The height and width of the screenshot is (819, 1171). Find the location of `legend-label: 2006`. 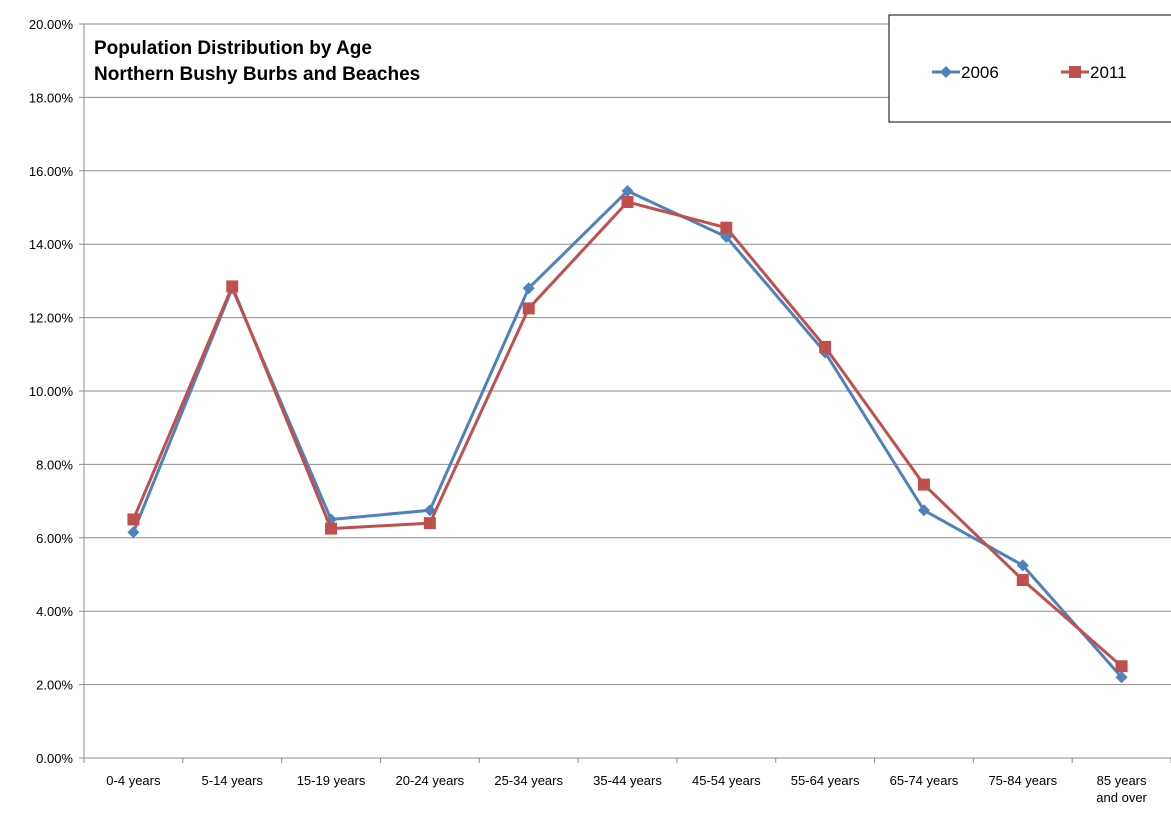

legend-label: 2006 is located at coordinates (980, 72).